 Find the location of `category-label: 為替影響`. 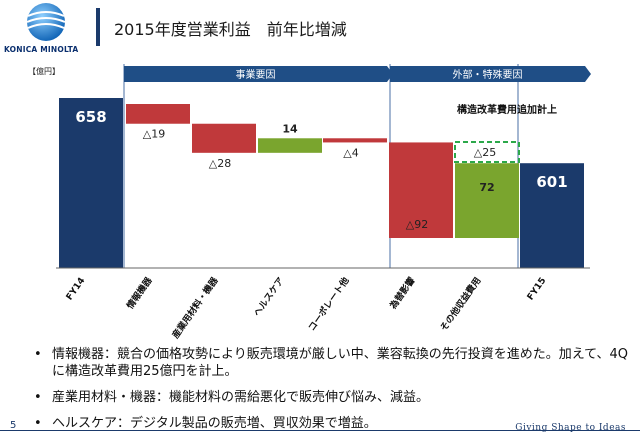

category-label: 為替影響 is located at coordinates (401, 293).